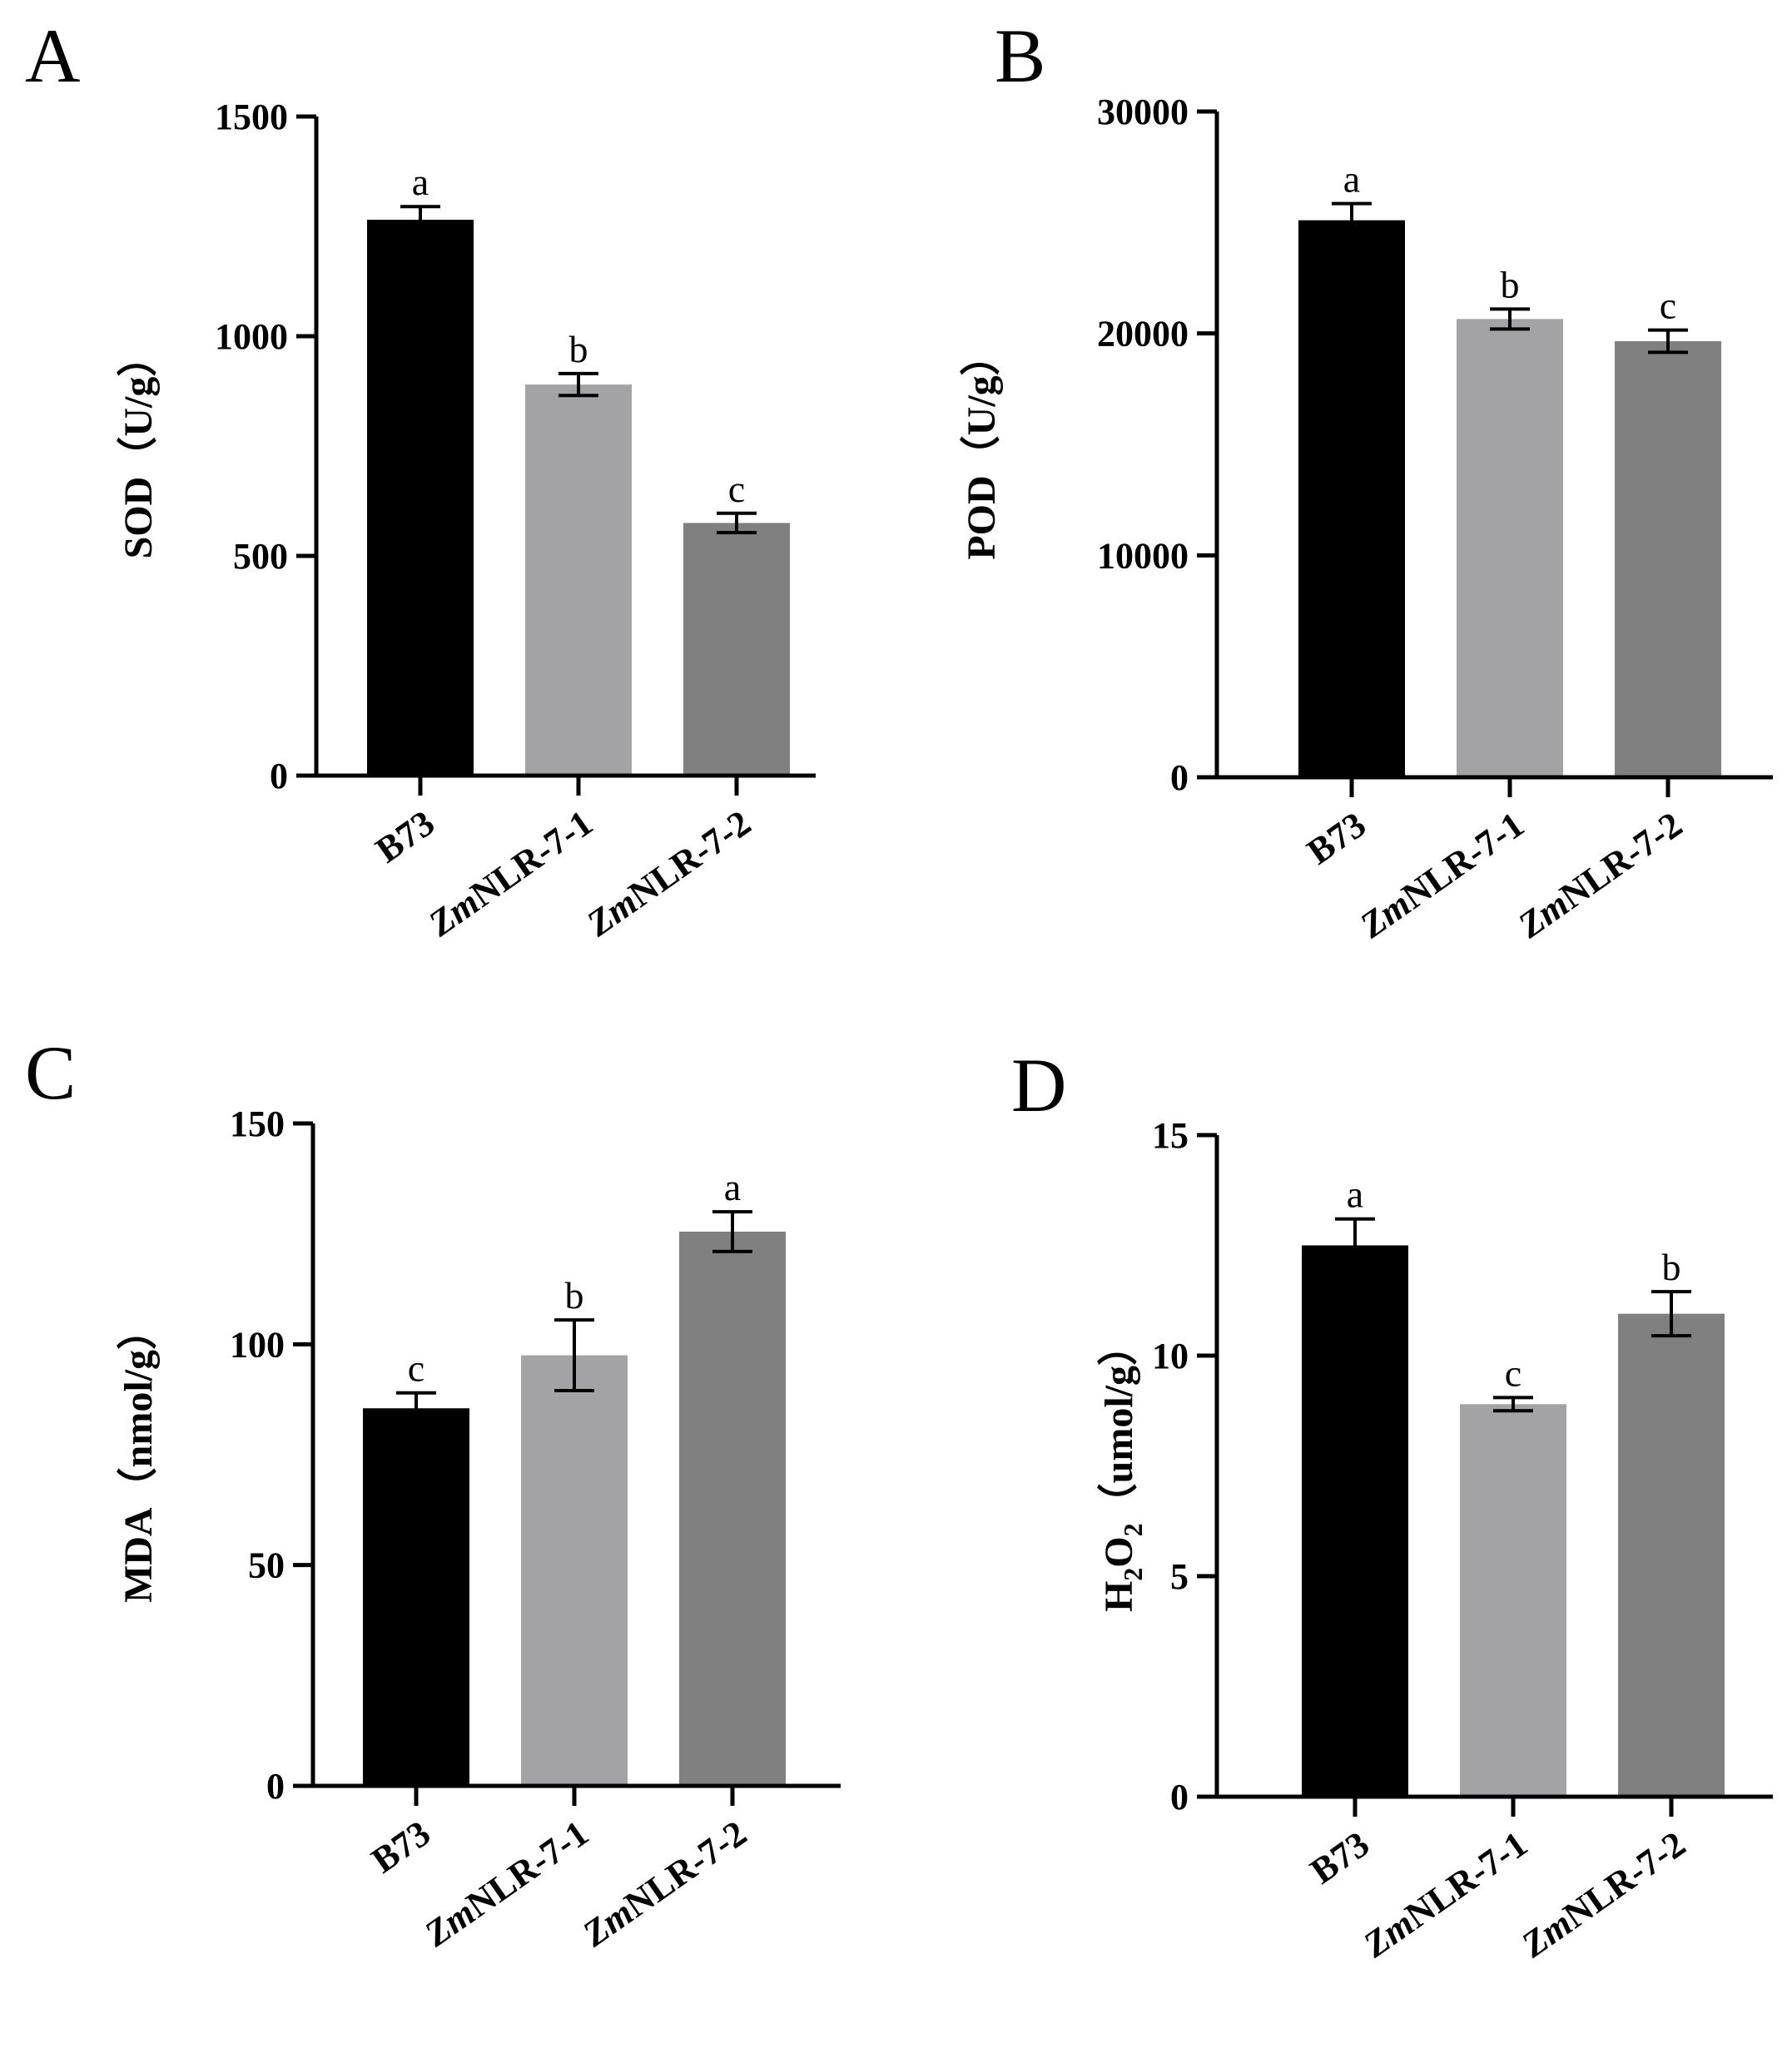 This screenshot has height=2058, width=1792. What do you see at coordinates (1119, 1424) in the screenshot?
I see `y-axis-title-unit: （umol/g）` at bounding box center [1119, 1424].